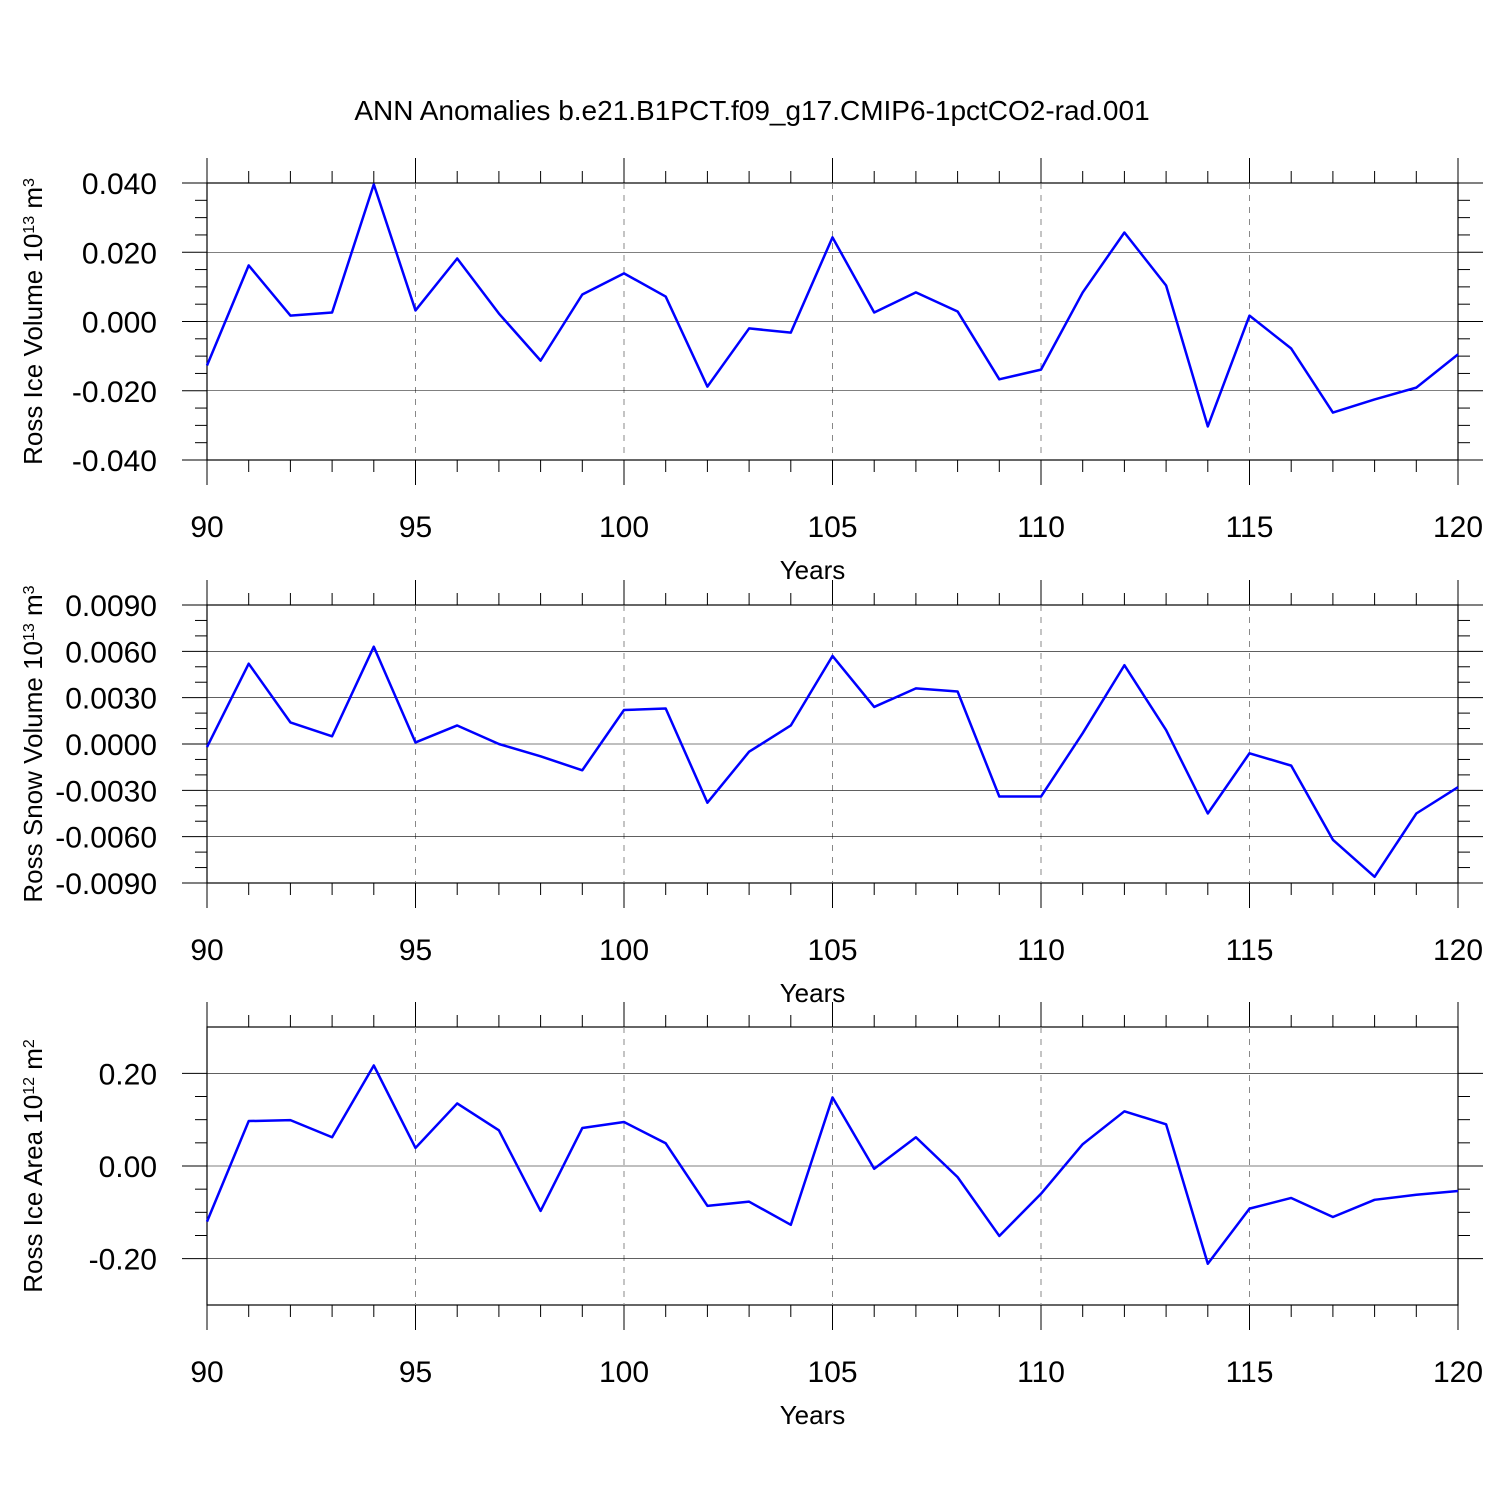 This screenshot has width=1500, height=1500. I want to click on y-axis-label: Ross Ice Area 1012 m2, so click(33, 1166).